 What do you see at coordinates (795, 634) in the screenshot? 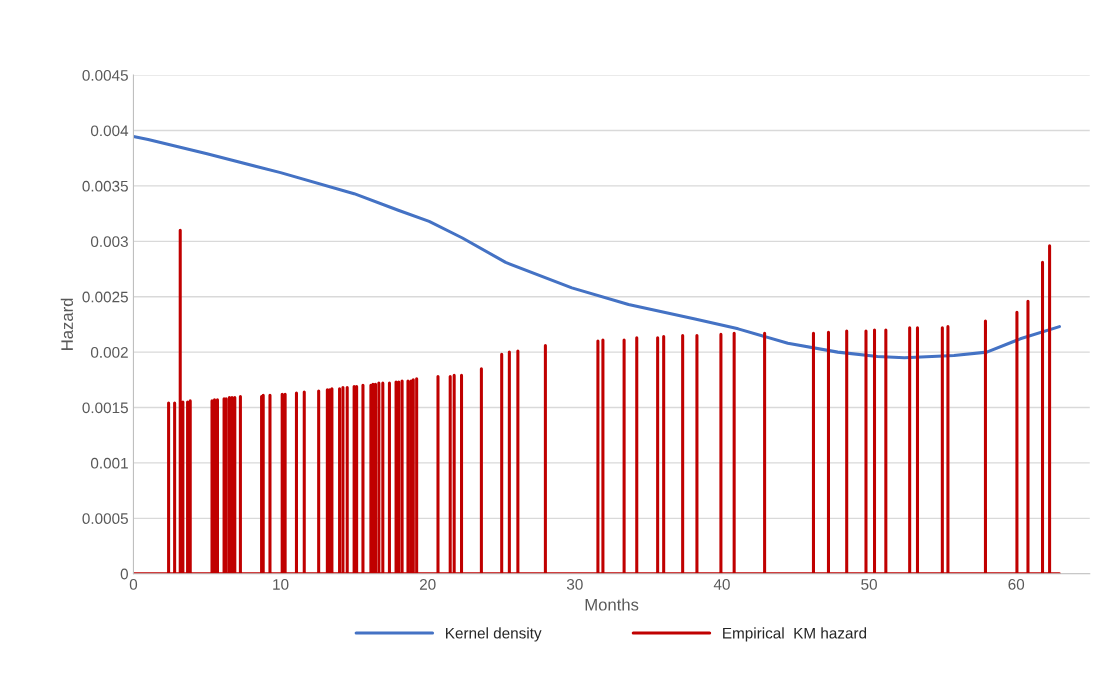
I see `legend-label: Empirical KM hazard` at bounding box center [795, 634].